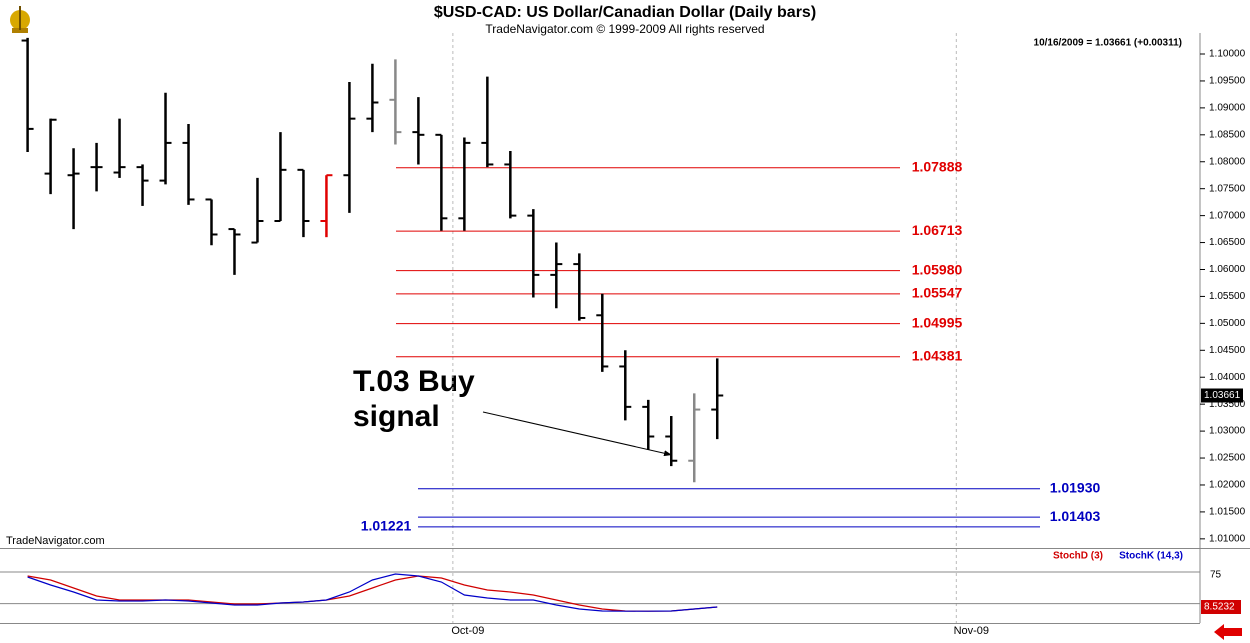 The height and width of the screenshot is (643, 1250). What do you see at coordinates (1216, 575) in the screenshot?
I see `y-tick-label: 75` at bounding box center [1216, 575].